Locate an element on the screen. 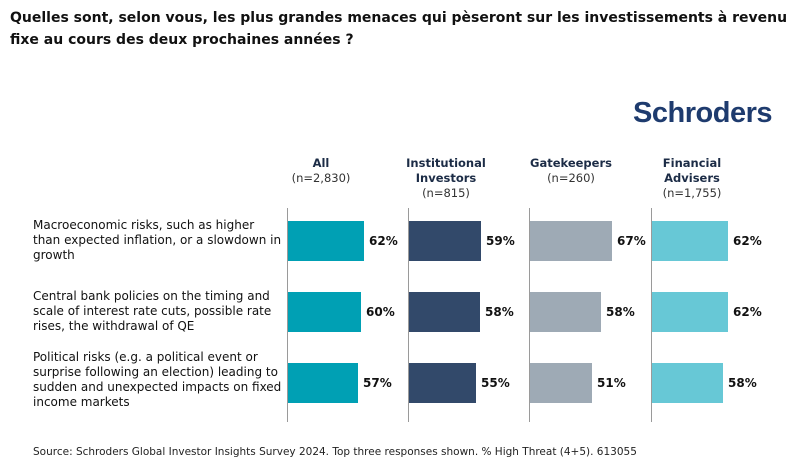  bar-value-label: 60% is located at coordinates (380, 312).